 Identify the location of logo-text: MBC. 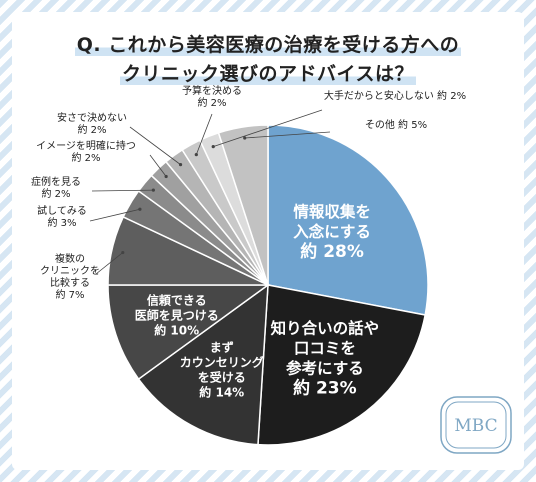
(475, 426).